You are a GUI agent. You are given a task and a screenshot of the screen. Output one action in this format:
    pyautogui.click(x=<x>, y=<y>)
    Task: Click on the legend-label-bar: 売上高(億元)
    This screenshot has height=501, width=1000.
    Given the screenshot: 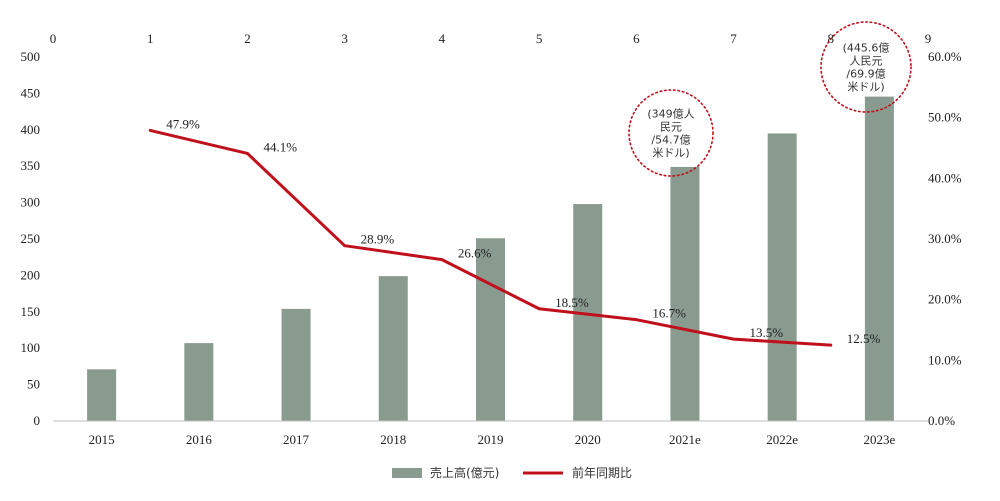 What is the action you would take?
    pyautogui.click(x=464, y=472)
    